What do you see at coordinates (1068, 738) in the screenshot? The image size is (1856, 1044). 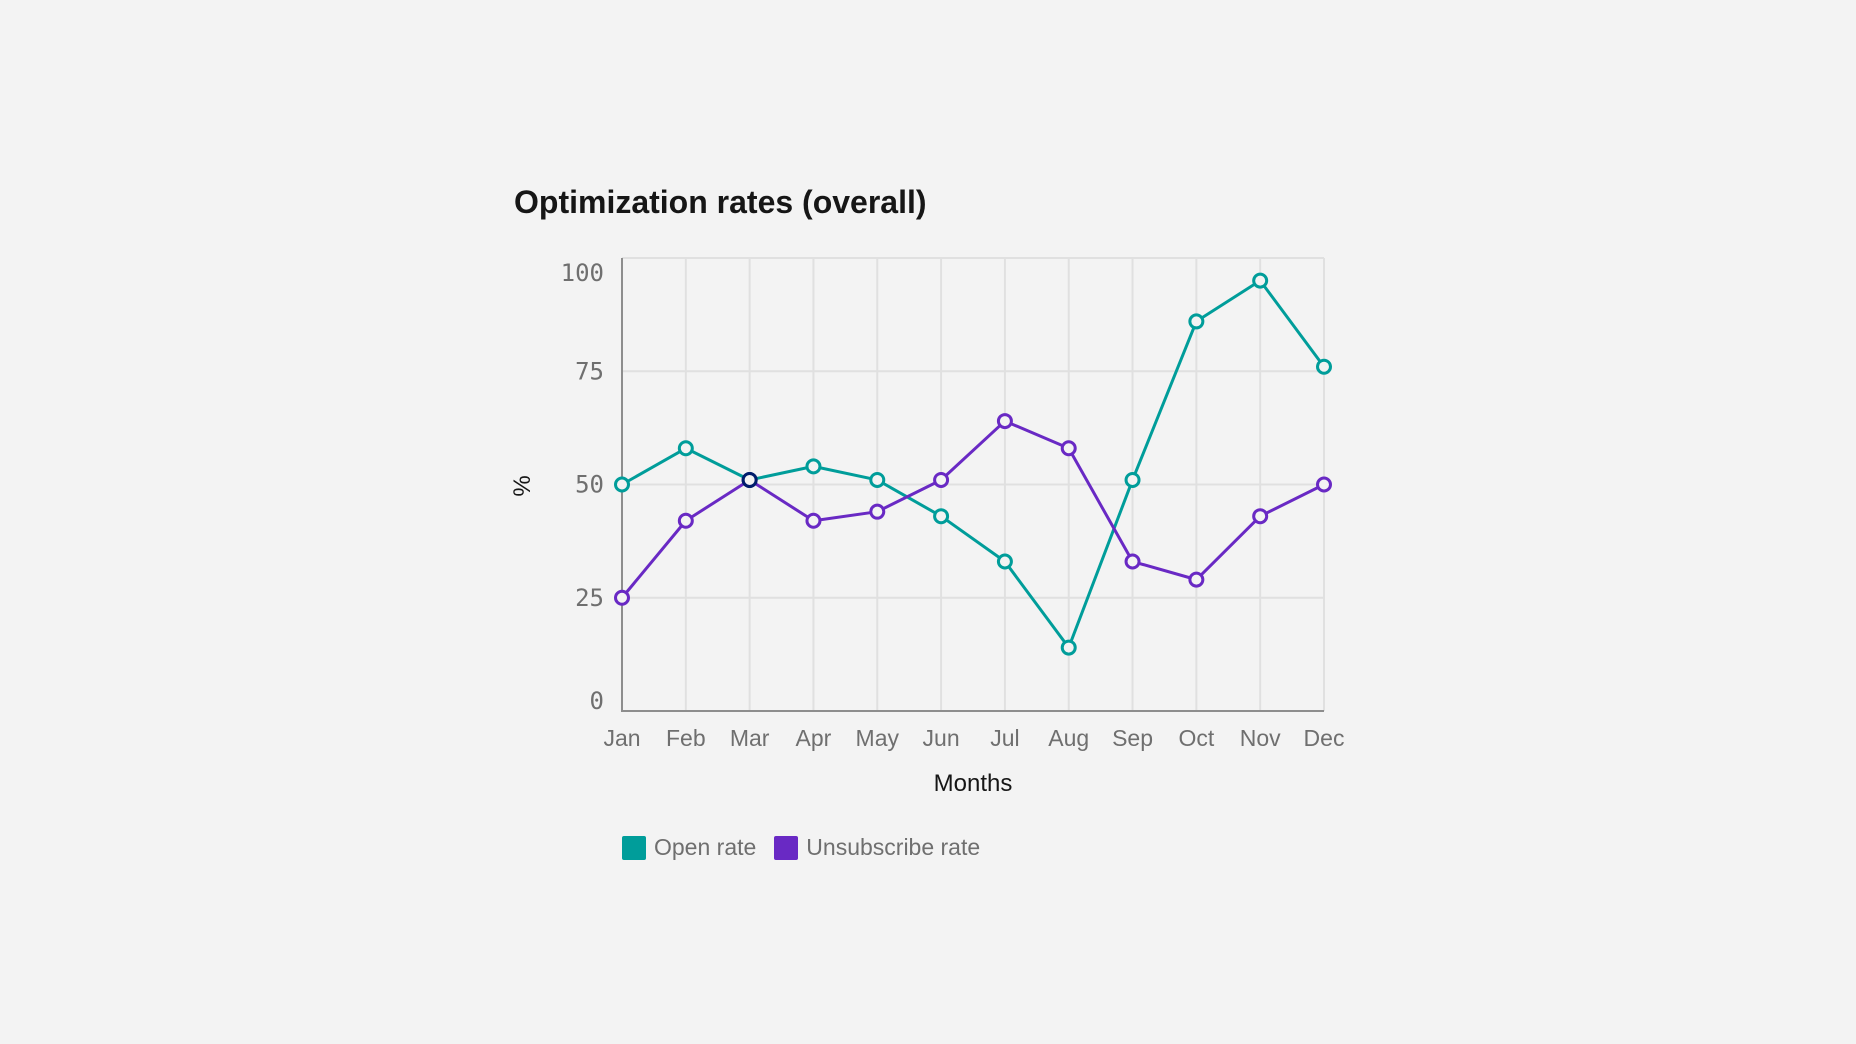 I see `x-tick-label: Aug` at bounding box center [1068, 738].